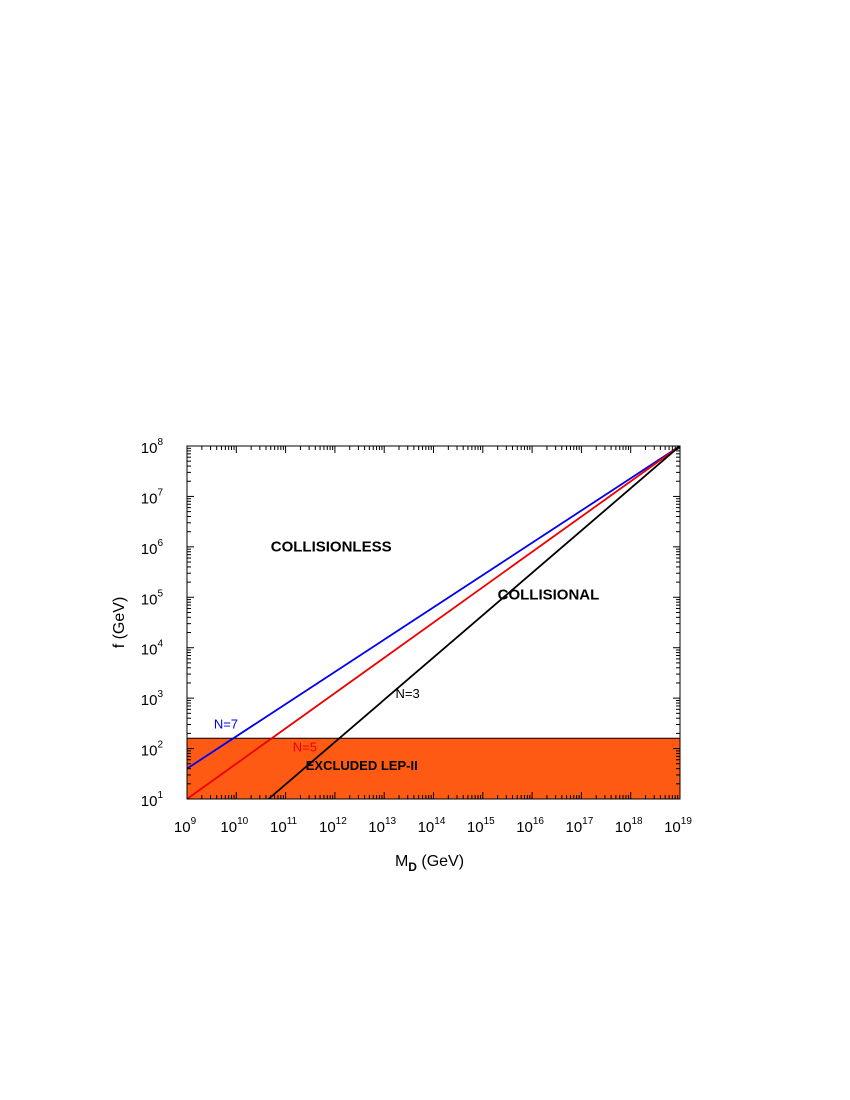 The height and width of the screenshot is (1100, 850). Describe the element at coordinates (331, 547) in the screenshot. I see `collisionless-label: COLLISIONLESS` at that location.